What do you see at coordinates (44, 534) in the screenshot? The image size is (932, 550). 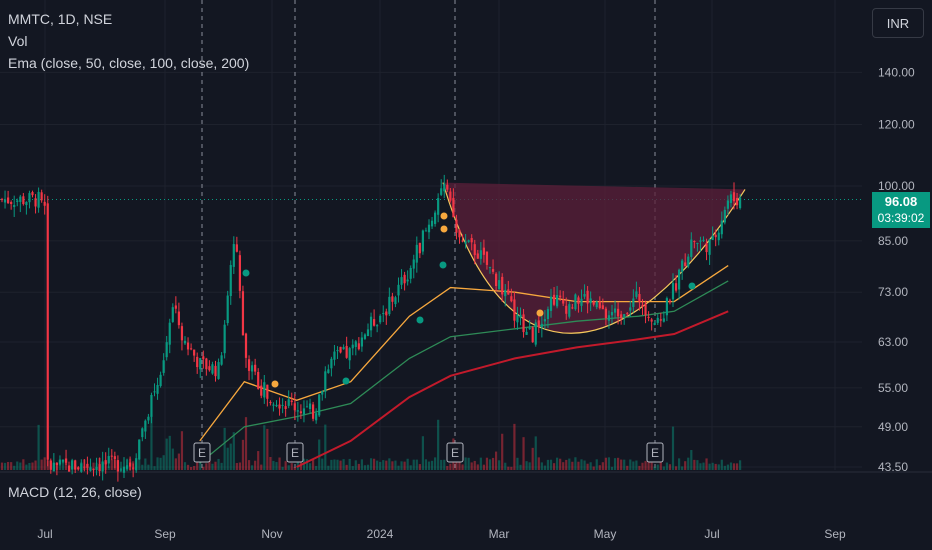 I see `x-tick-label: Jul` at bounding box center [44, 534].